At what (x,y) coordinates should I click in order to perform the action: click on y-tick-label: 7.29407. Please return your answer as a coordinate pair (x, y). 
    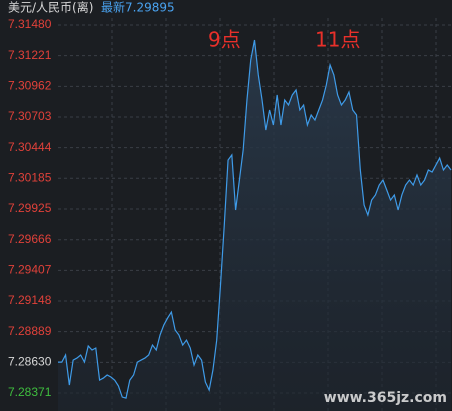
    Looking at the image, I should click on (30, 270).